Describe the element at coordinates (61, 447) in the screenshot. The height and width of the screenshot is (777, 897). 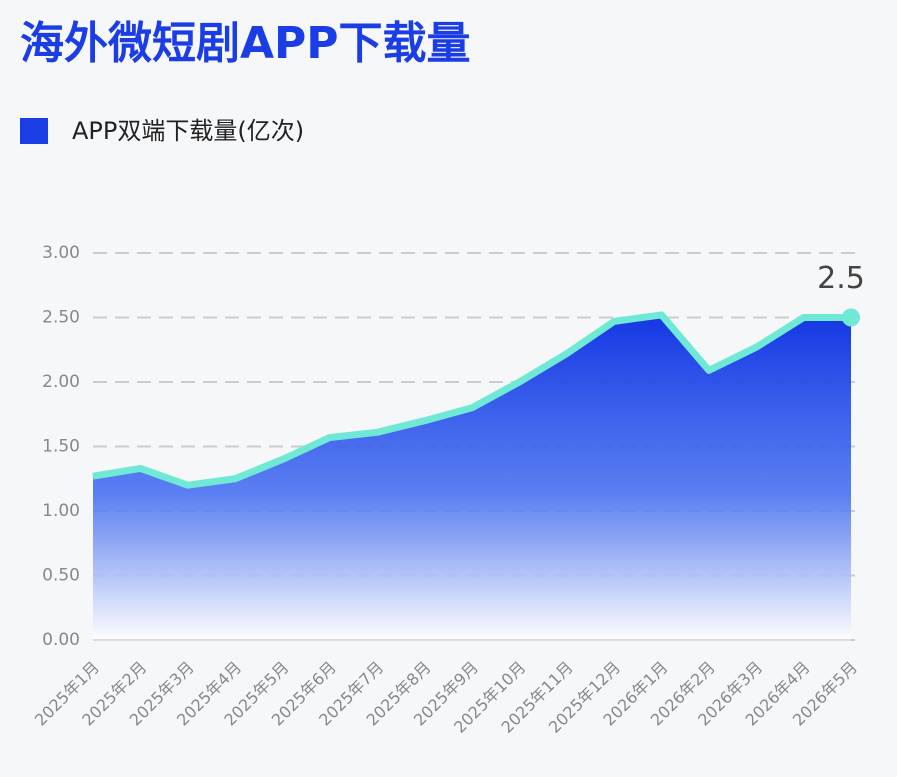
I see `y-tick-label: 1.50` at that location.